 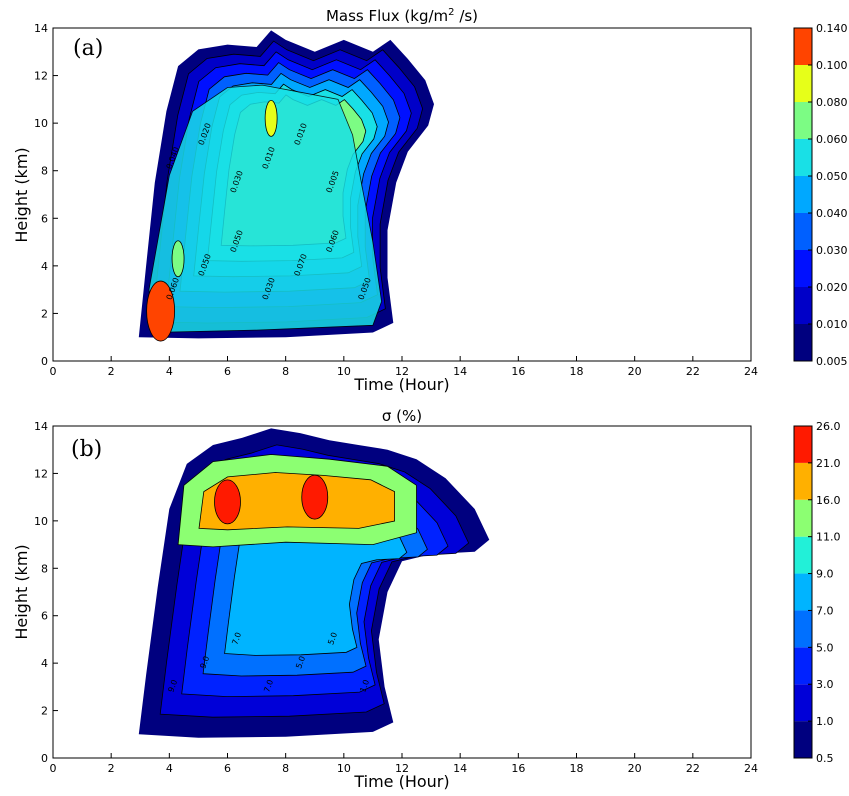 I want to click on band-region-inner, so click(x=297, y=501).